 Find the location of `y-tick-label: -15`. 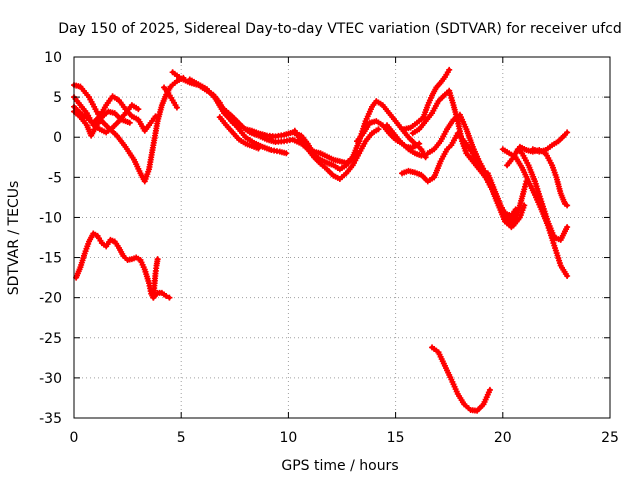

y-tick-label: -15 is located at coordinates (50, 259).